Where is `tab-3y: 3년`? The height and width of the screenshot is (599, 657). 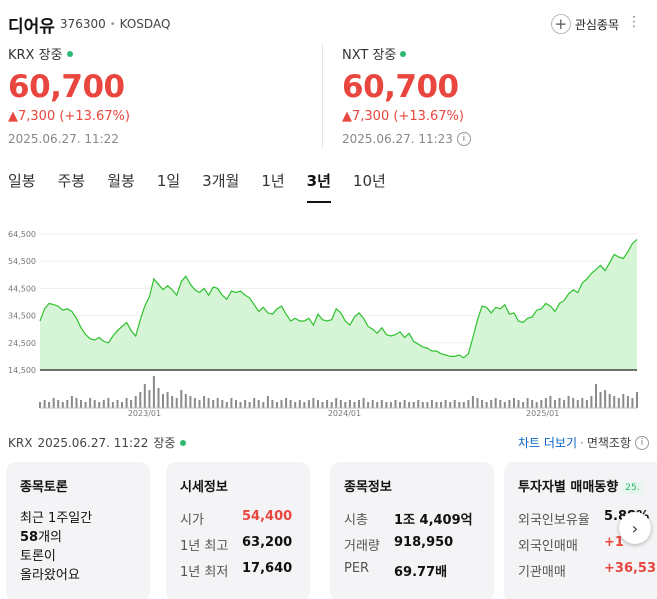 tab-3y: 3년 is located at coordinates (318, 185).